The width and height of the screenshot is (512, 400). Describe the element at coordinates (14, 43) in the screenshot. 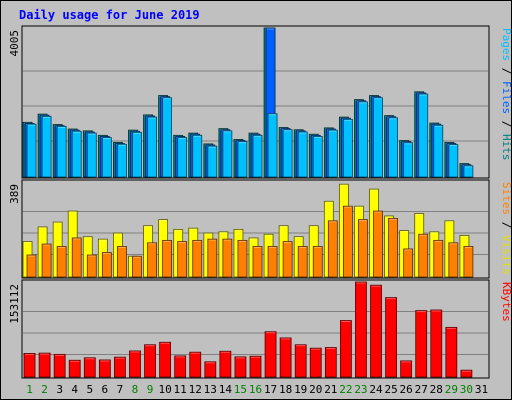

I see `y-max-label: 4005` at that location.